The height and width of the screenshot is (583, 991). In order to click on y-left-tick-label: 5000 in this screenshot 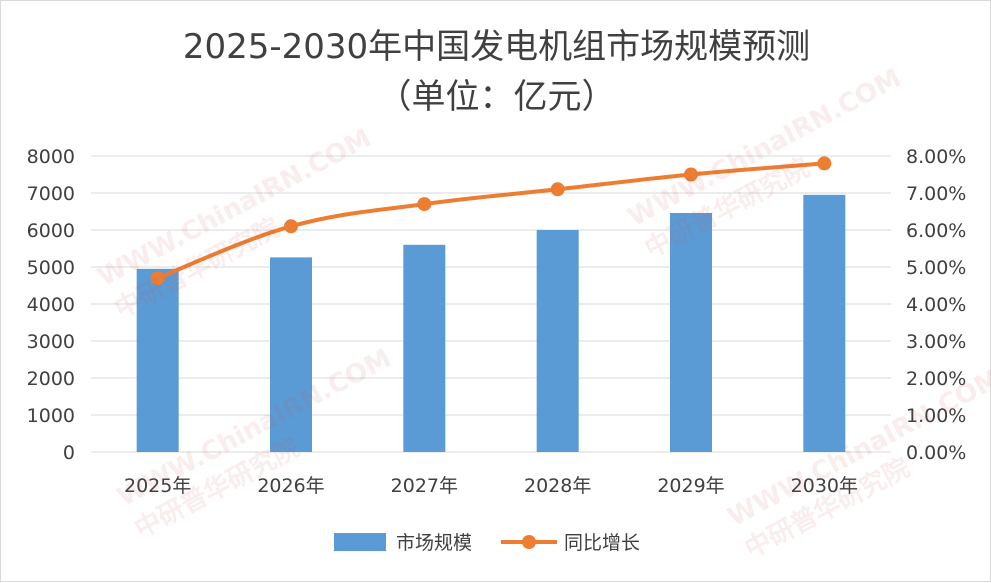, I will do `click(51, 268)`.